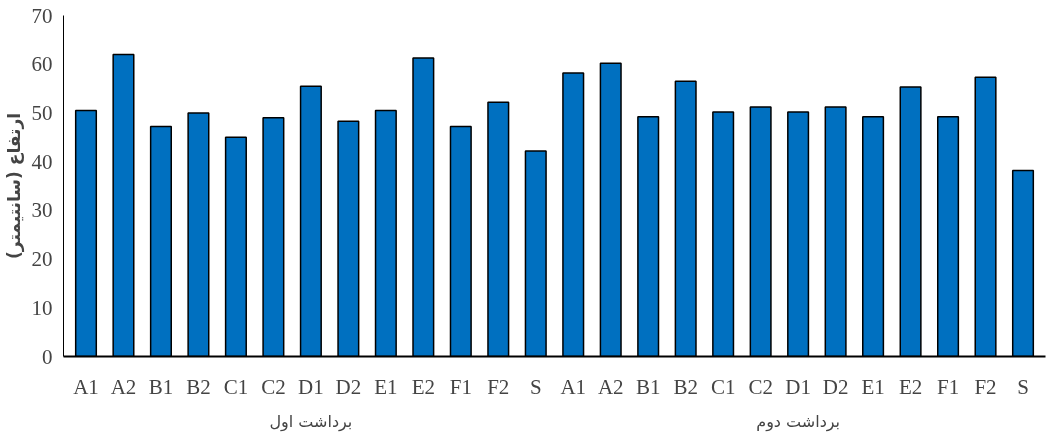  What do you see at coordinates (42, 259) in the screenshot?
I see `y-tick-label: 20` at bounding box center [42, 259].